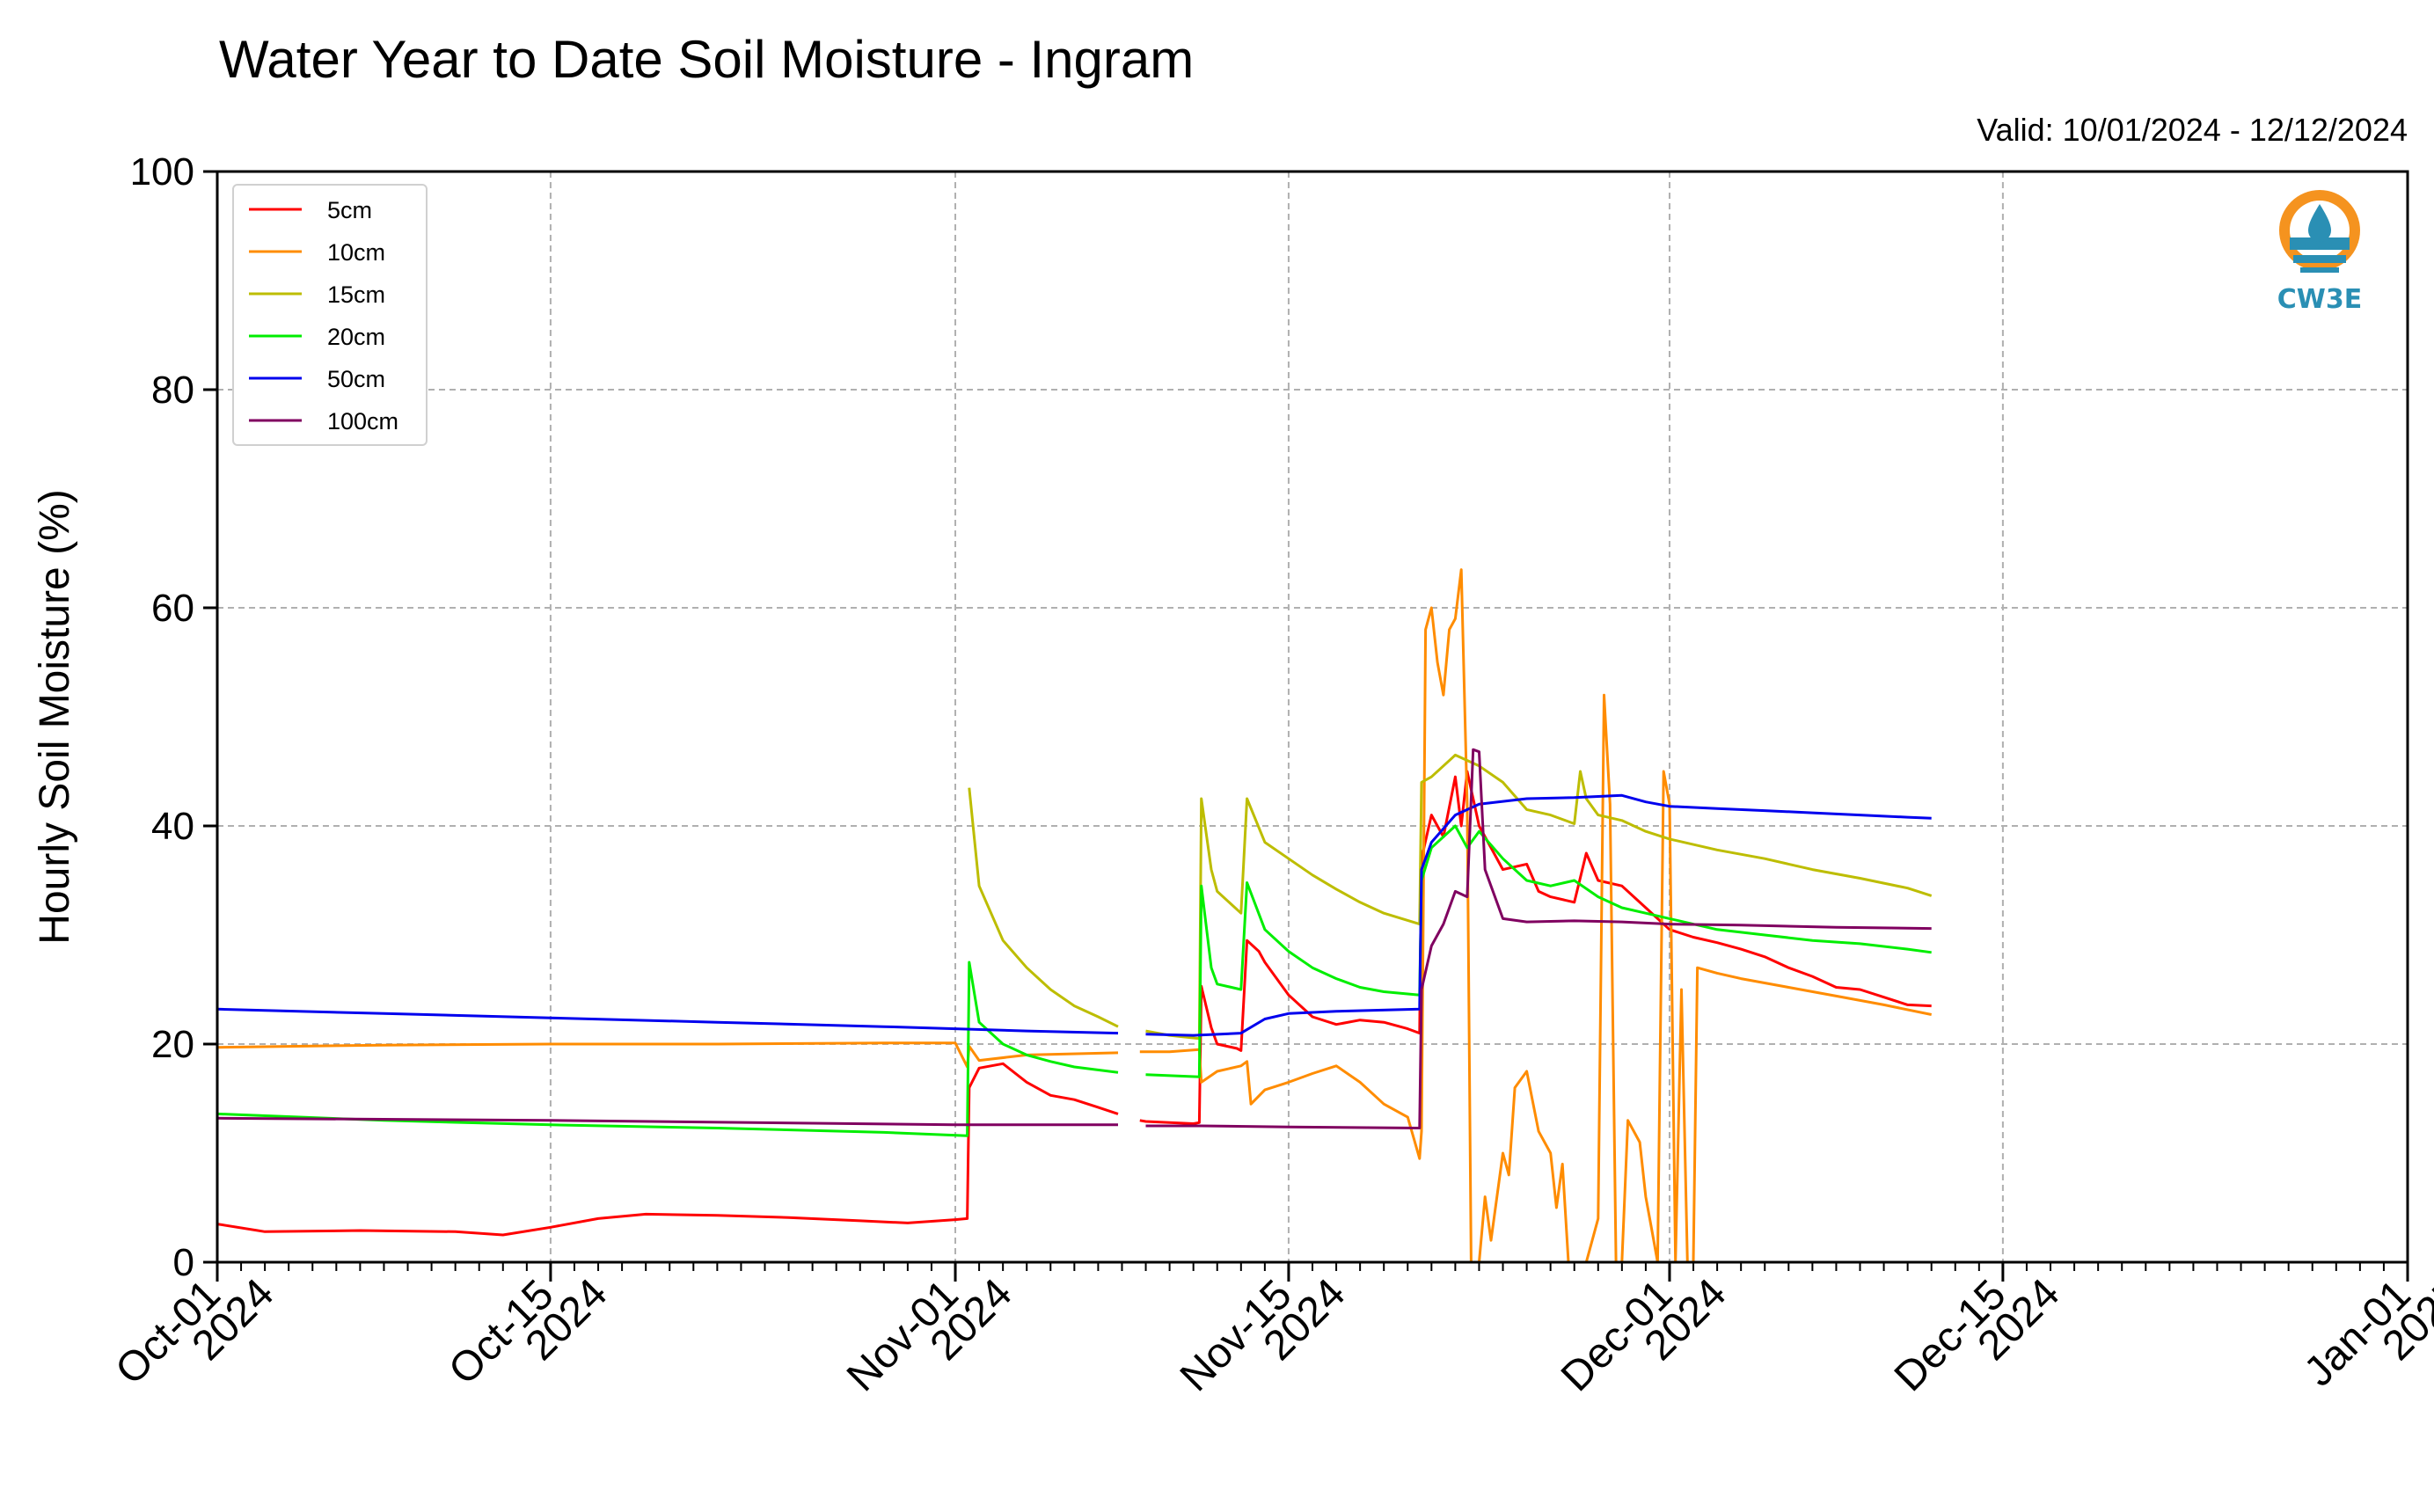 The height and width of the screenshot is (1512, 2434). I want to click on cw3e-logo: CW3E, so click(2319, 252).